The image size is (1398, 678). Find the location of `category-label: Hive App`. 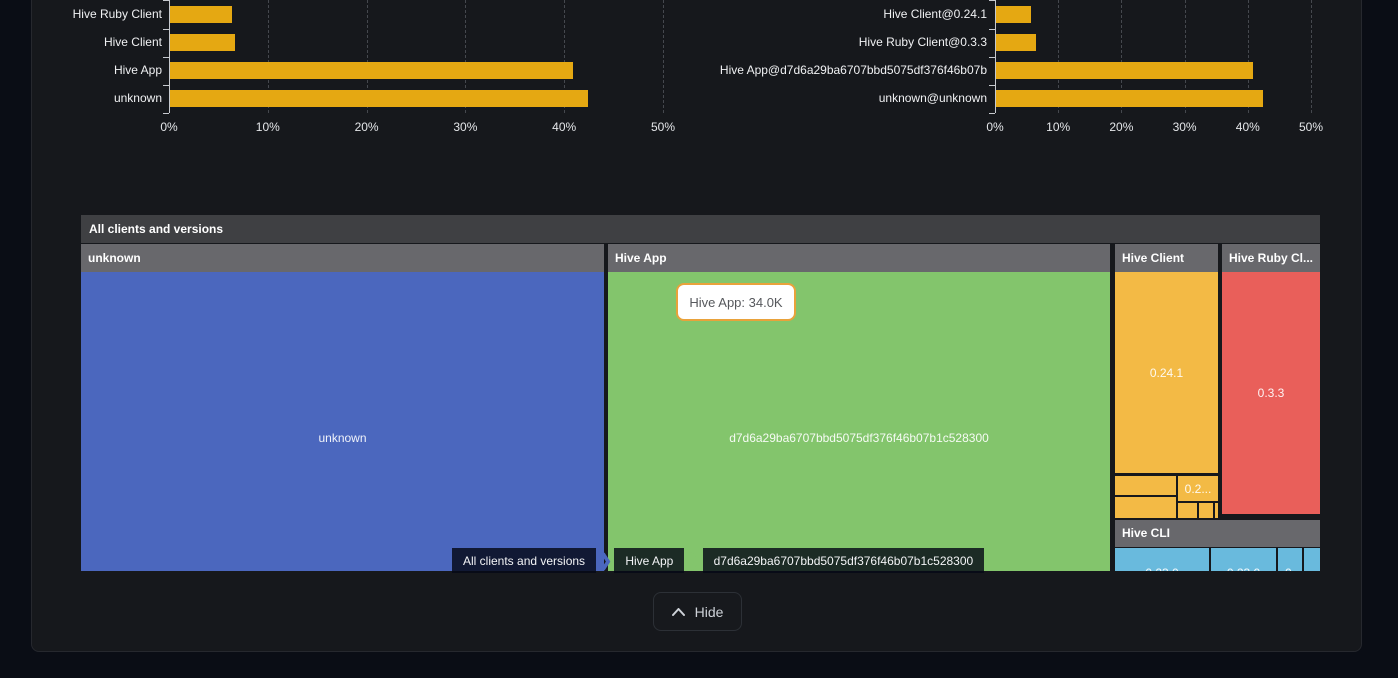

category-label: Hive App is located at coordinates (137, 70).